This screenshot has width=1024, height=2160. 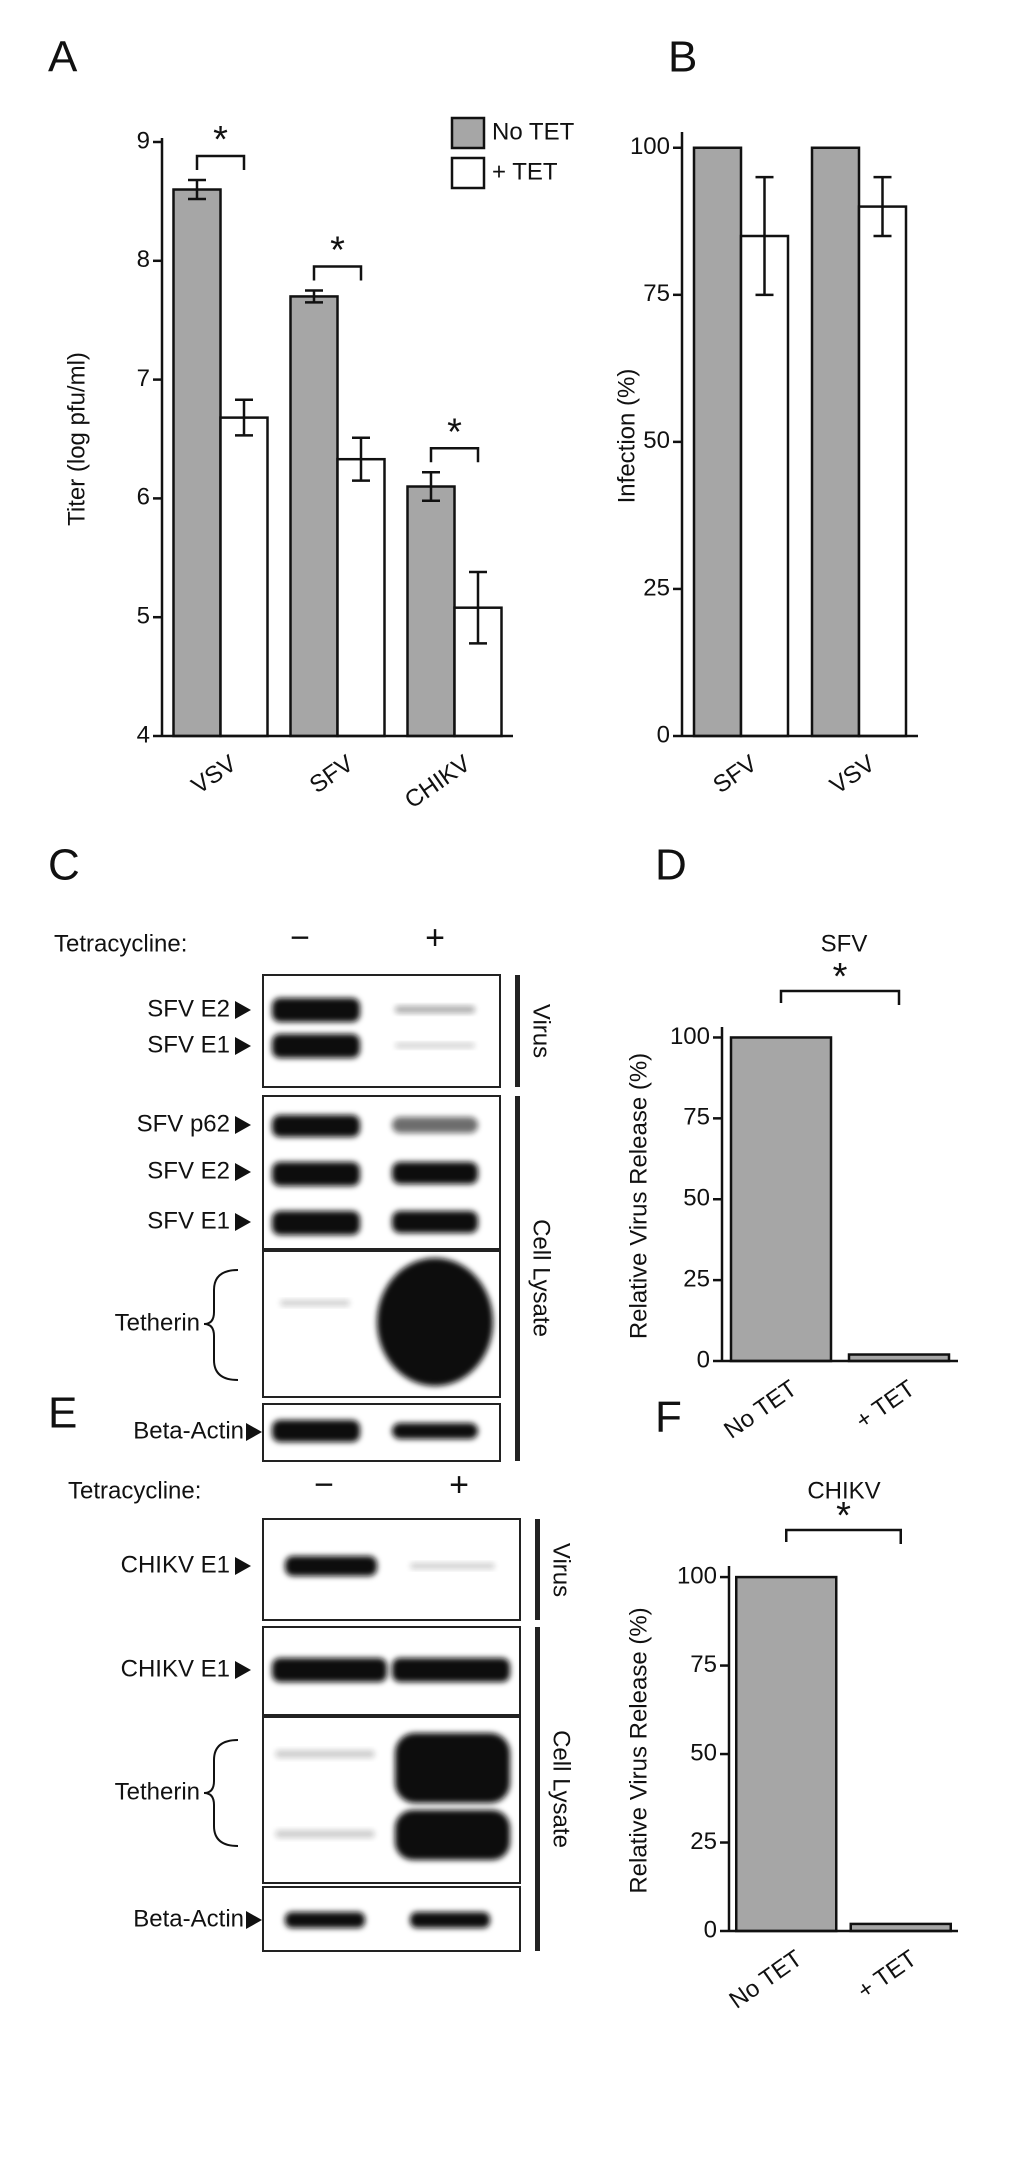 What do you see at coordinates (188, 1008) in the screenshot?
I see `band-label: SFV E2` at bounding box center [188, 1008].